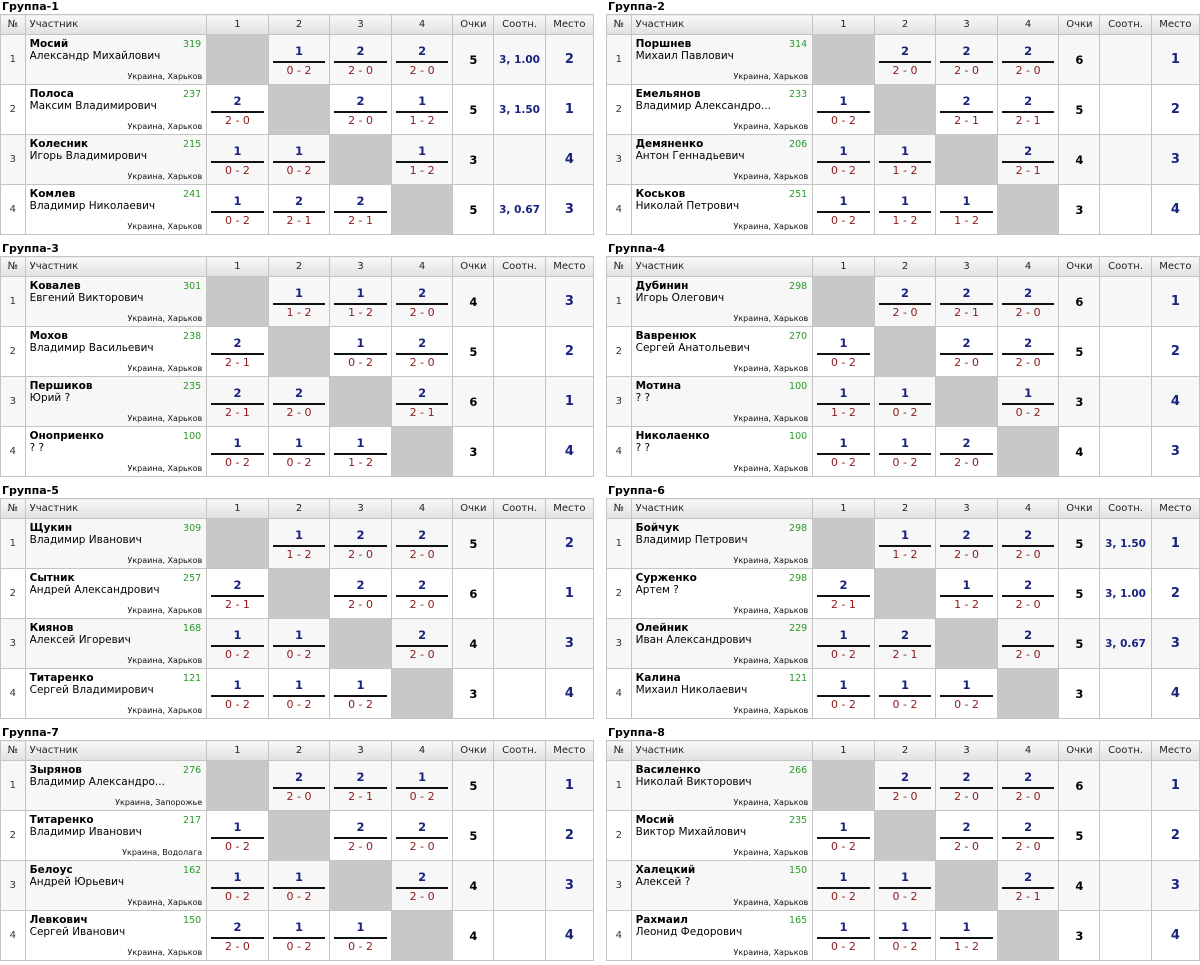 This screenshot has width=1200, height=965. Describe the element at coordinates (58, 920) in the screenshot. I see `participant-surname: Левкович` at that location.